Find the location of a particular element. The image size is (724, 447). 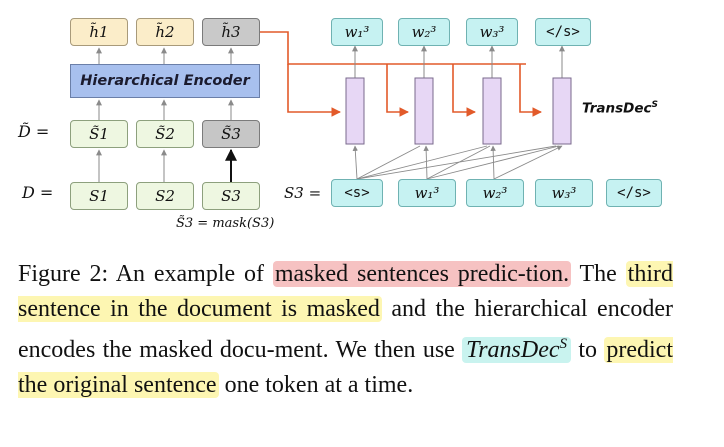

transdec-sup: S is located at coordinates (654, 105).